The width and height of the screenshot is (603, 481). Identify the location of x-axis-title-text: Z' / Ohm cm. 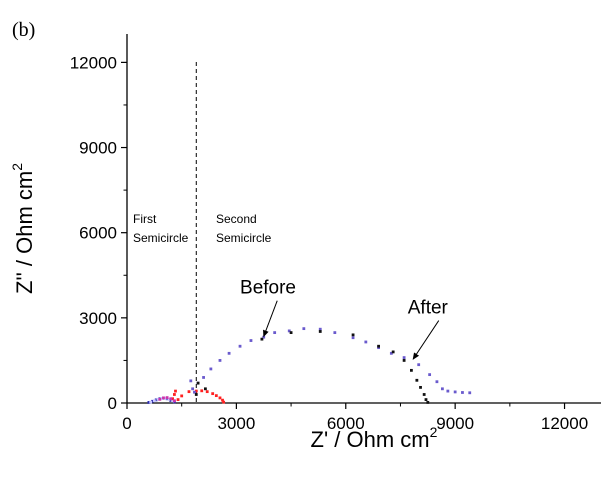
(370, 439).